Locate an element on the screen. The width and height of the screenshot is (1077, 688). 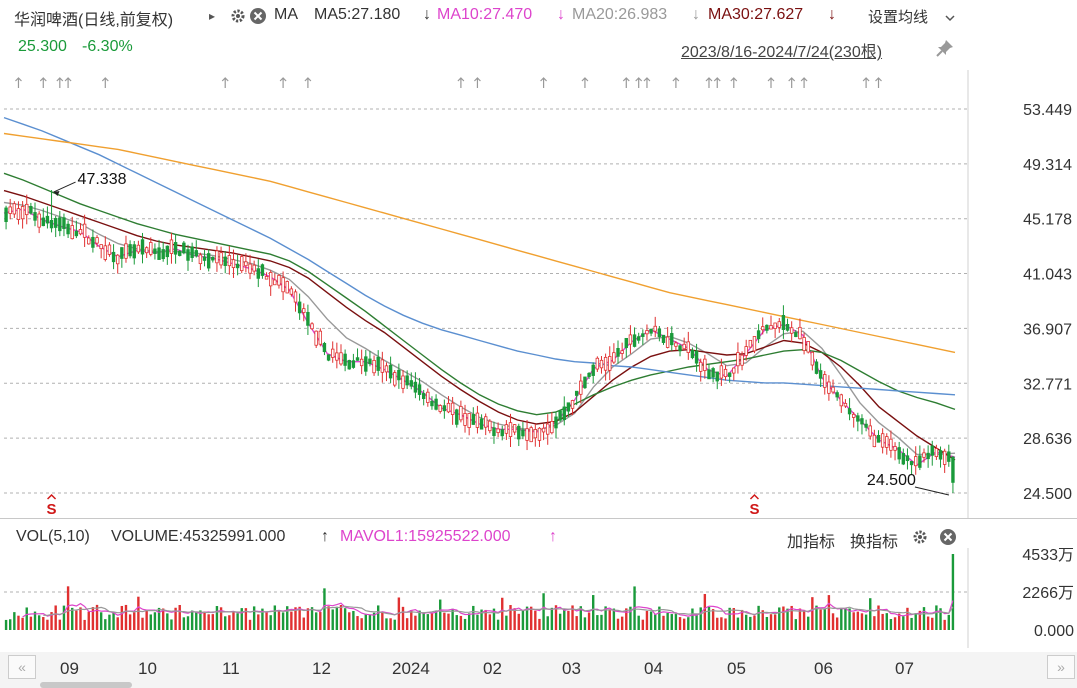
date-range: 2023/8/16-2024/7/24(230根) is located at coordinates (782, 52).